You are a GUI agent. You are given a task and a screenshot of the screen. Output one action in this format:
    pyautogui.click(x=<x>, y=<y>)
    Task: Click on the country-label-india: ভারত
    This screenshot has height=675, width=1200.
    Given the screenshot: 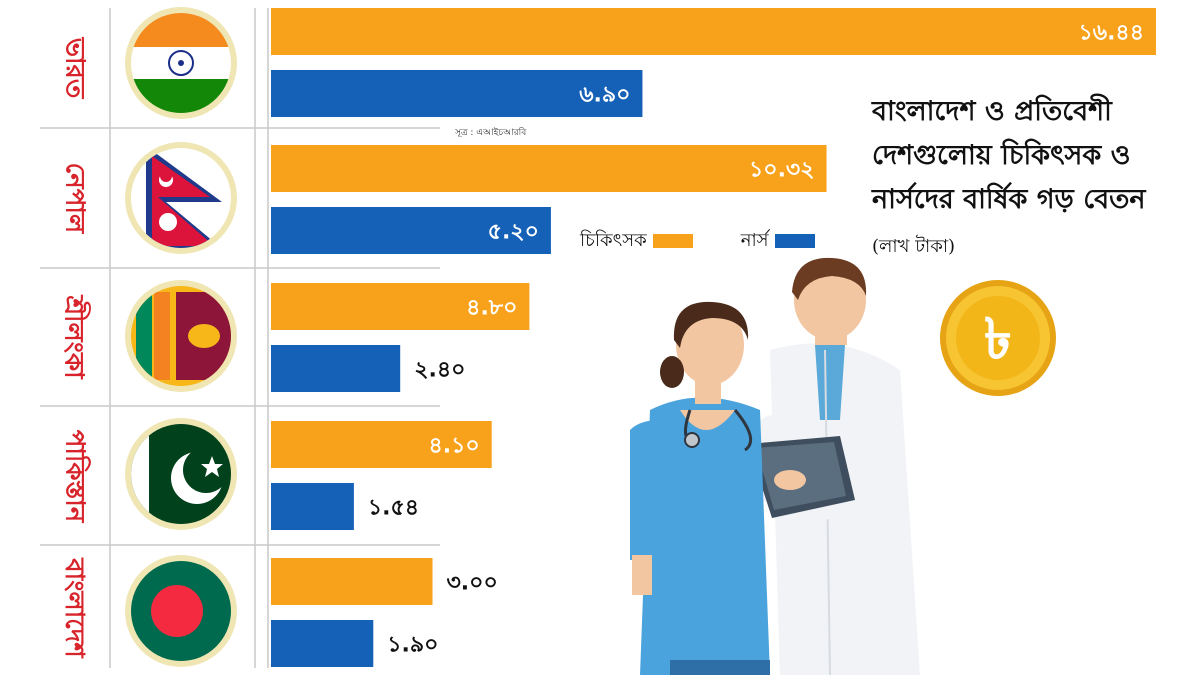 What is the action you would take?
    pyautogui.click(x=73, y=68)
    